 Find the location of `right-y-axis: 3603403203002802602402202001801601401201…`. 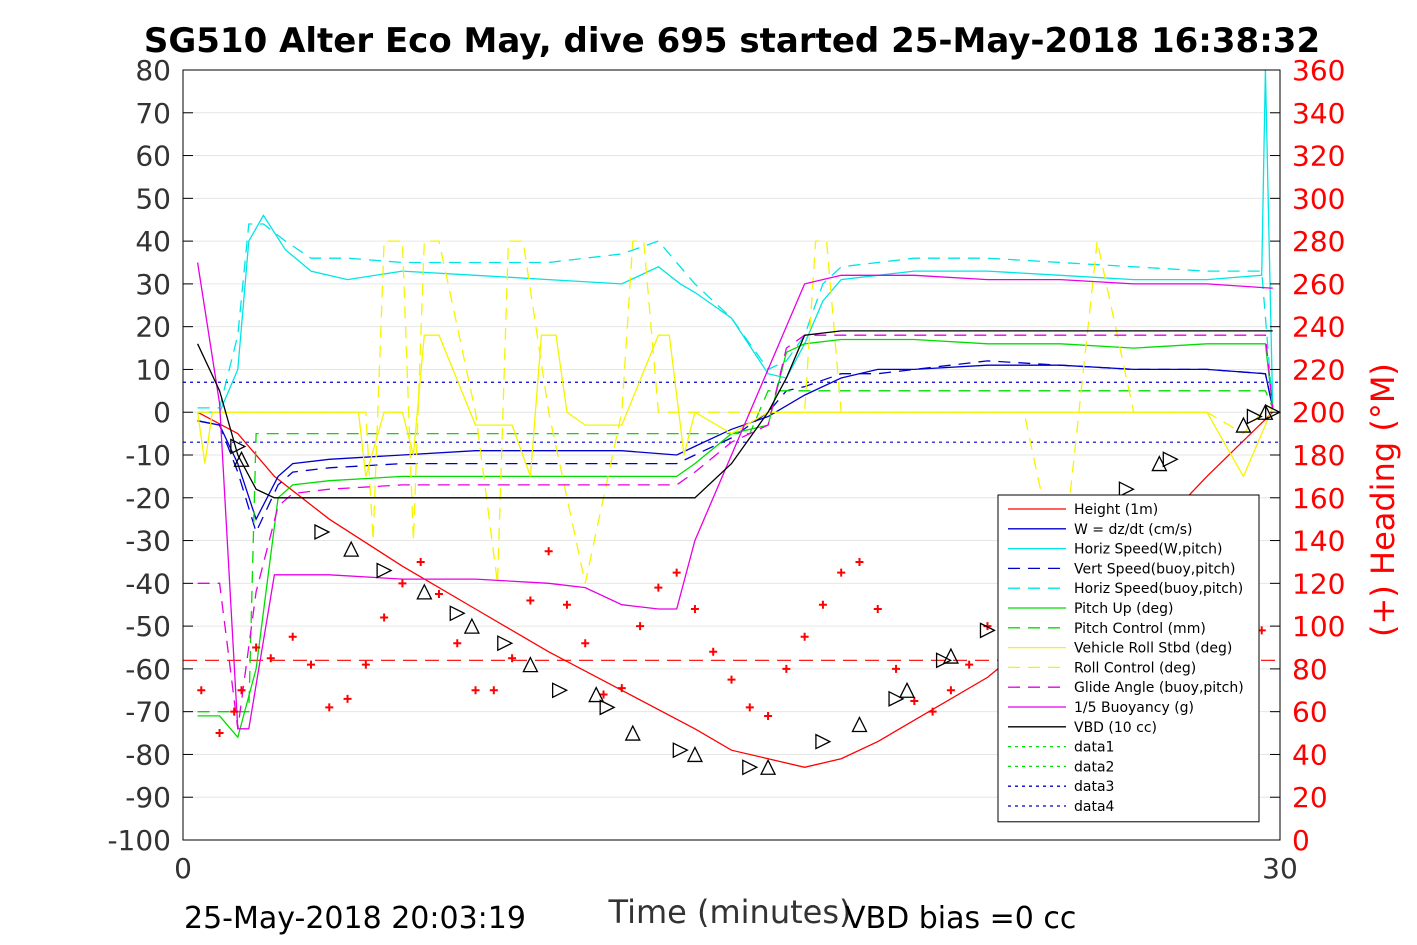

right-y-axis: 3603403203002802602402202001801601401201… is located at coordinates (1307, 455).